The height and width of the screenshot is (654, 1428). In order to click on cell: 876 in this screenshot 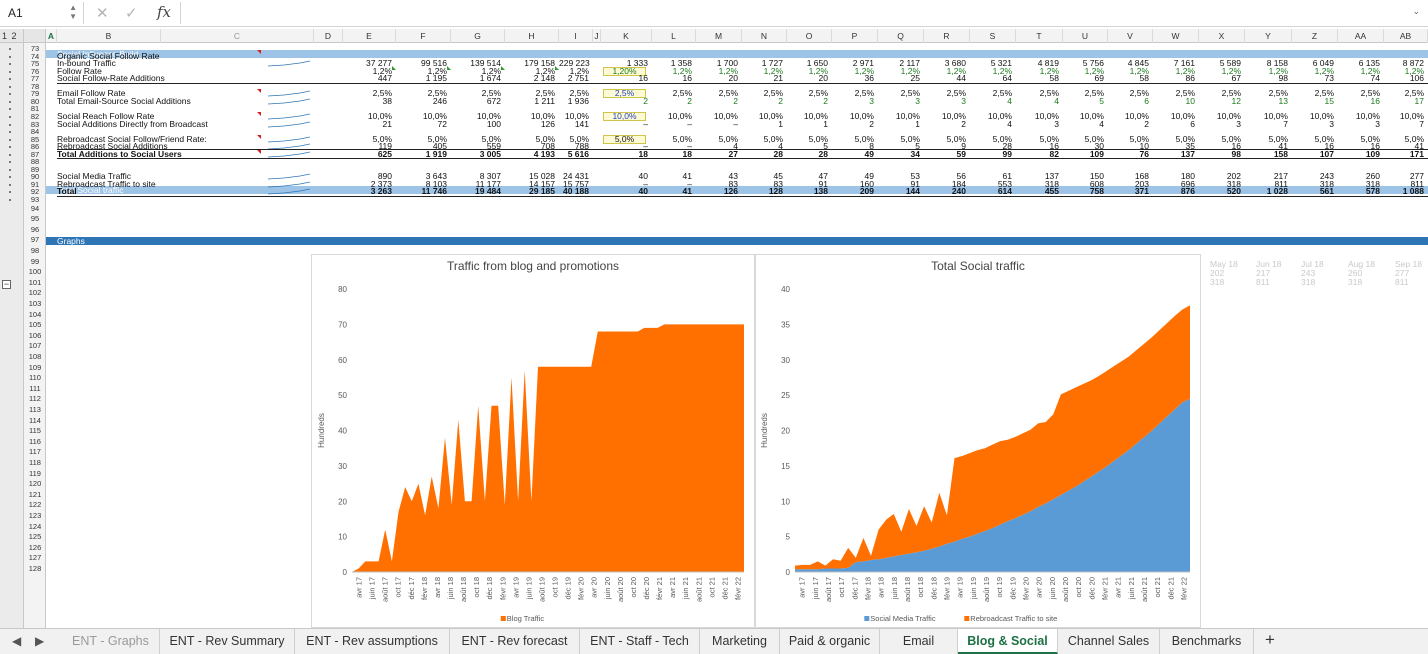, I will do `click(1187, 191)`.